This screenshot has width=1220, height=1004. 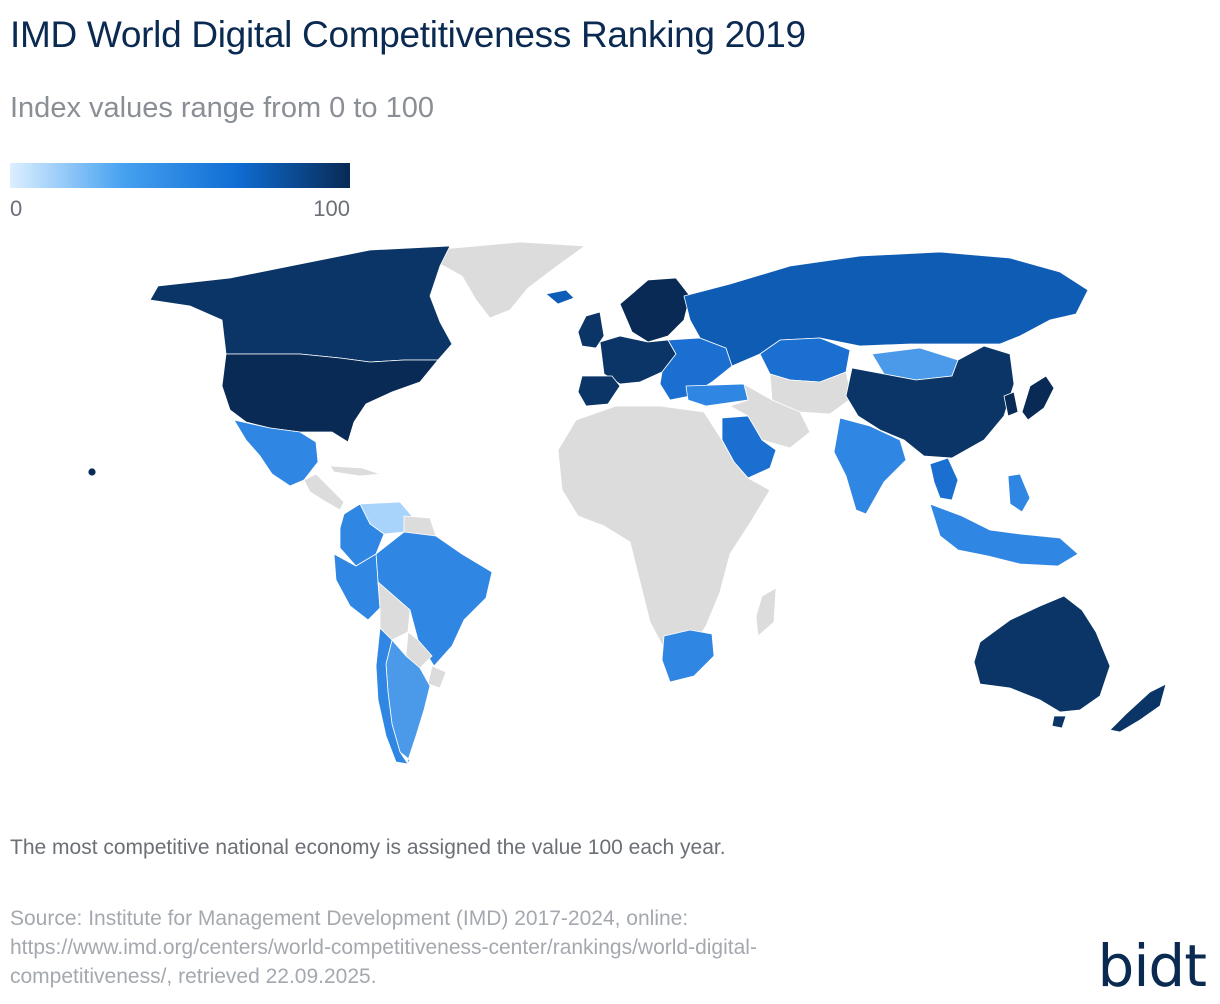 I want to click on legend-max-label: 100, so click(x=331, y=208).